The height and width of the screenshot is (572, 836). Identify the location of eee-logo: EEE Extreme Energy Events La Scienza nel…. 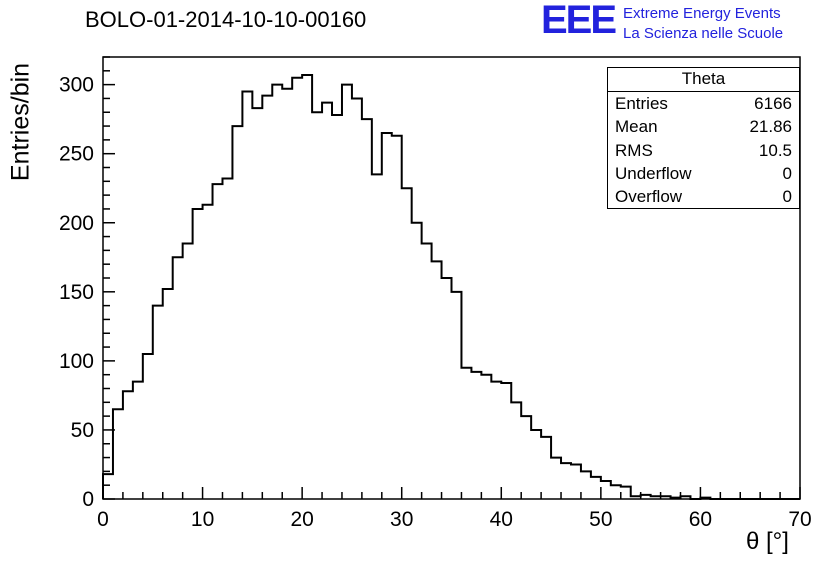
(662, 22).